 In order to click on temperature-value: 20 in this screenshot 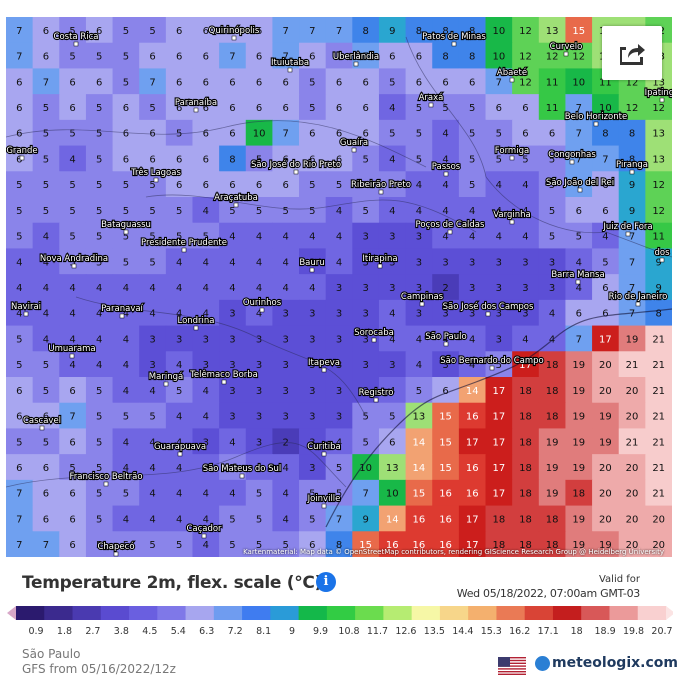, I will do `click(605, 365)`.